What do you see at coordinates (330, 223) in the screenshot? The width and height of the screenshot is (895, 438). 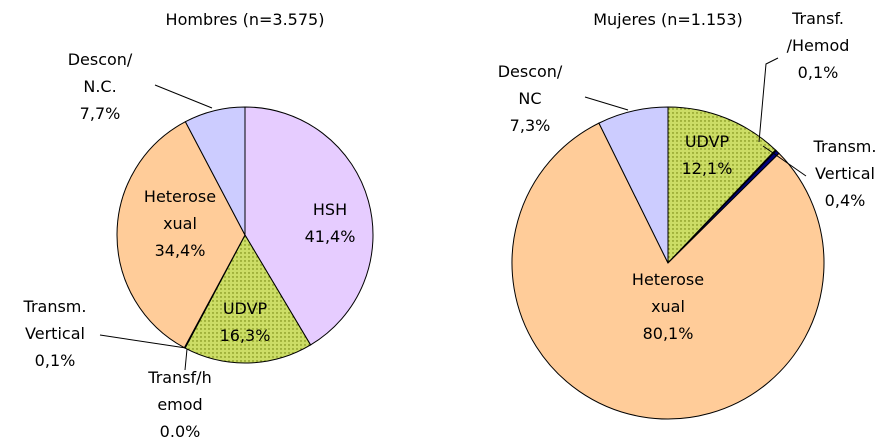 I see `slice-label: HSH 41,4%` at bounding box center [330, 223].